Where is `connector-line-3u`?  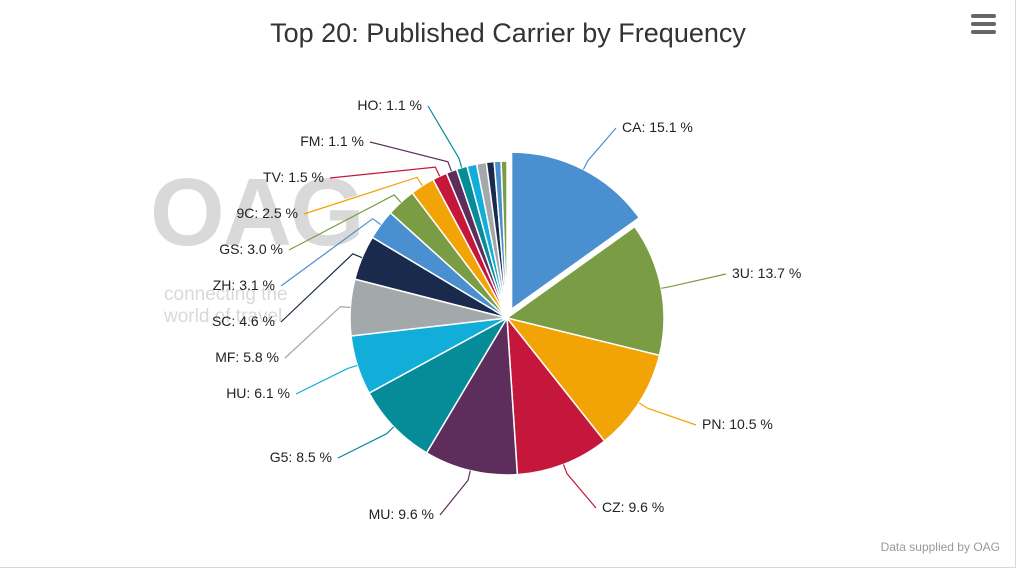 connector-line-3u is located at coordinates (694, 281).